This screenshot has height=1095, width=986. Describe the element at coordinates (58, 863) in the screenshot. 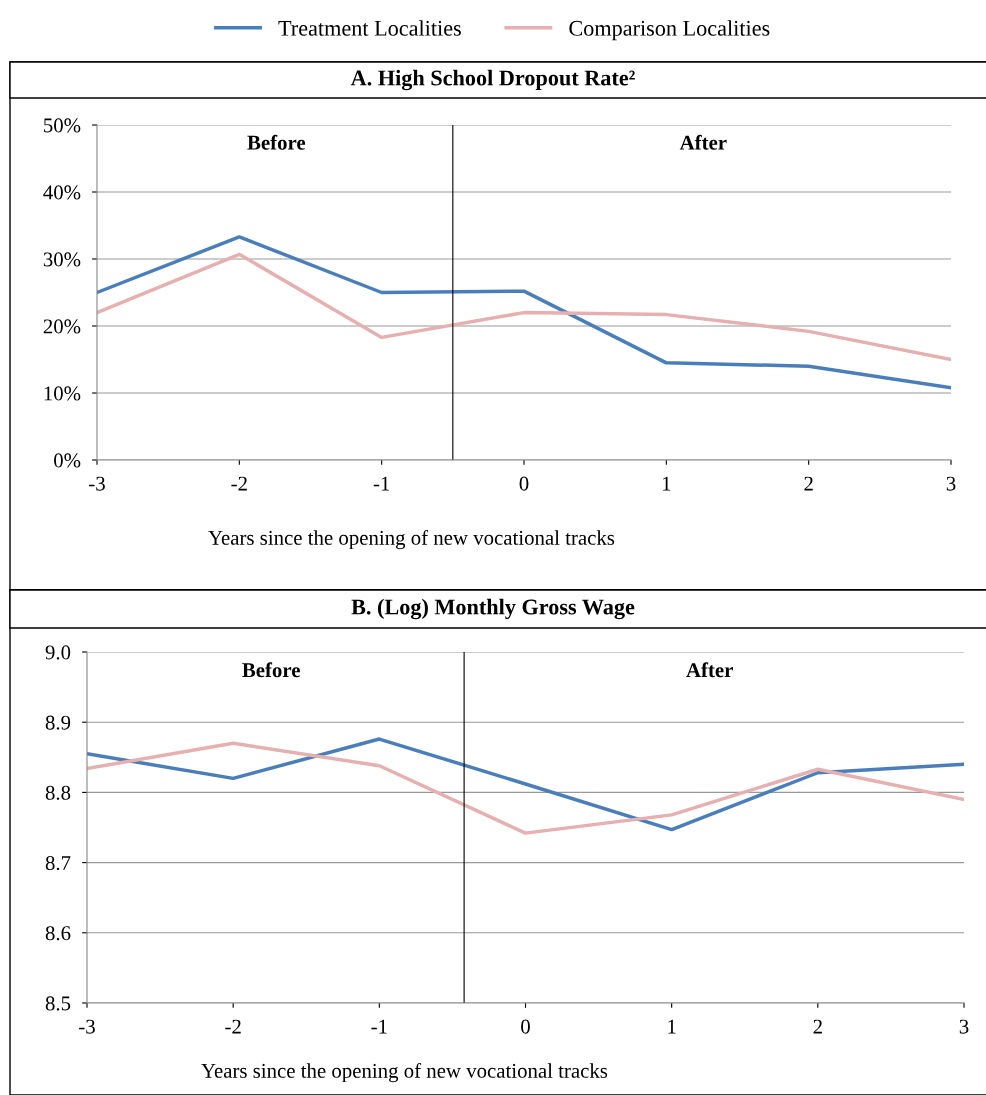

I see `y-tick-label: 8.7` at that location.